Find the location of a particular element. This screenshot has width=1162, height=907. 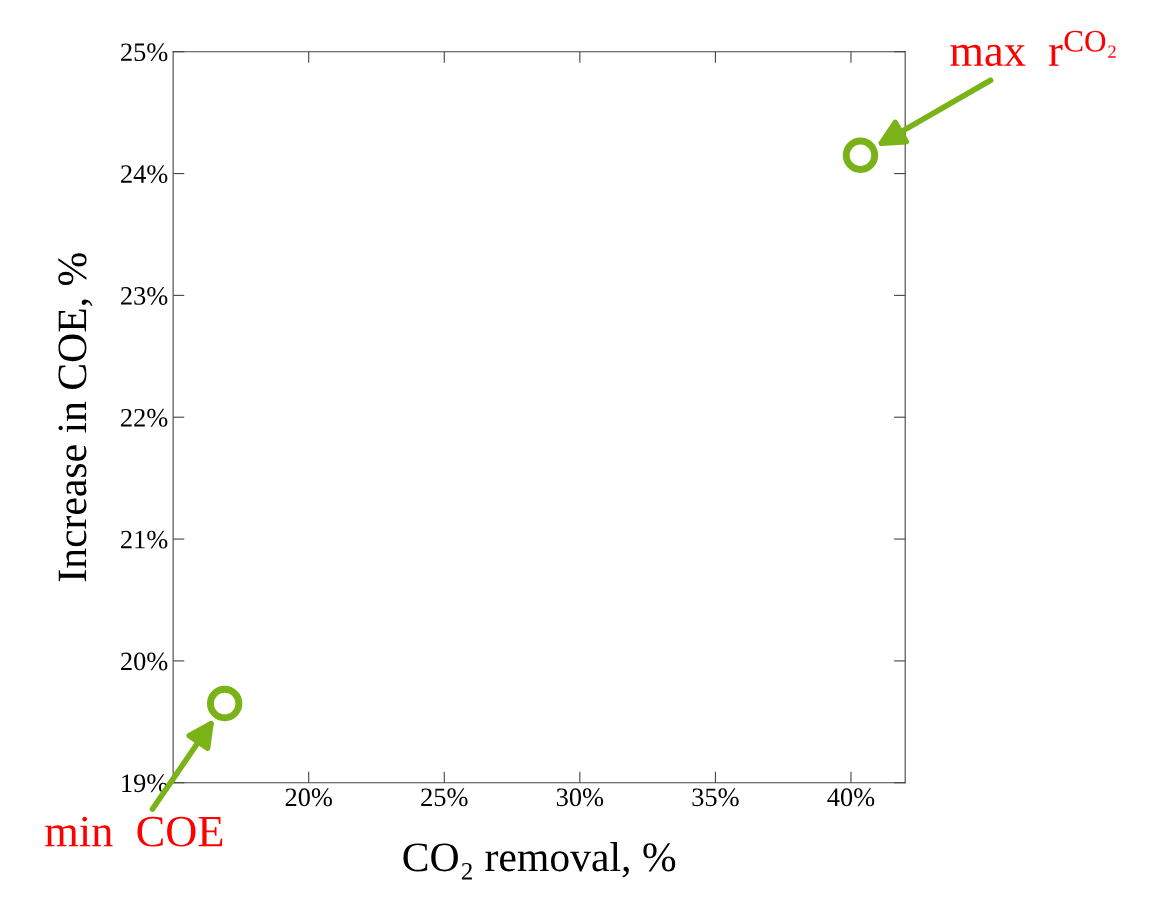

y-tick-label: 23% is located at coordinates (144, 295).